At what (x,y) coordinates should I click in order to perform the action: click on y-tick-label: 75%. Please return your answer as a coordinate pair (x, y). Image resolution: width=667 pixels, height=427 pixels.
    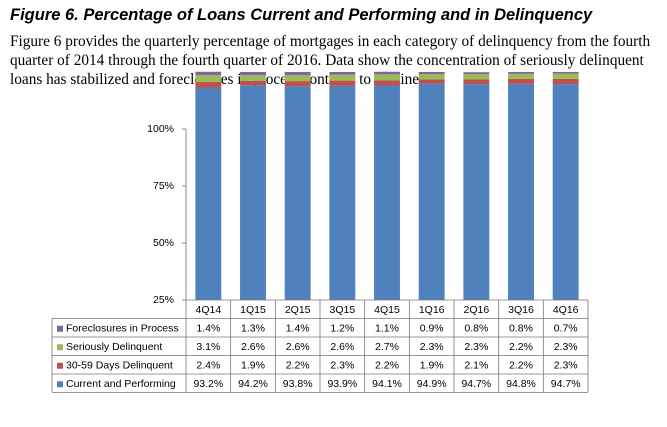
    Looking at the image, I should click on (163, 186).